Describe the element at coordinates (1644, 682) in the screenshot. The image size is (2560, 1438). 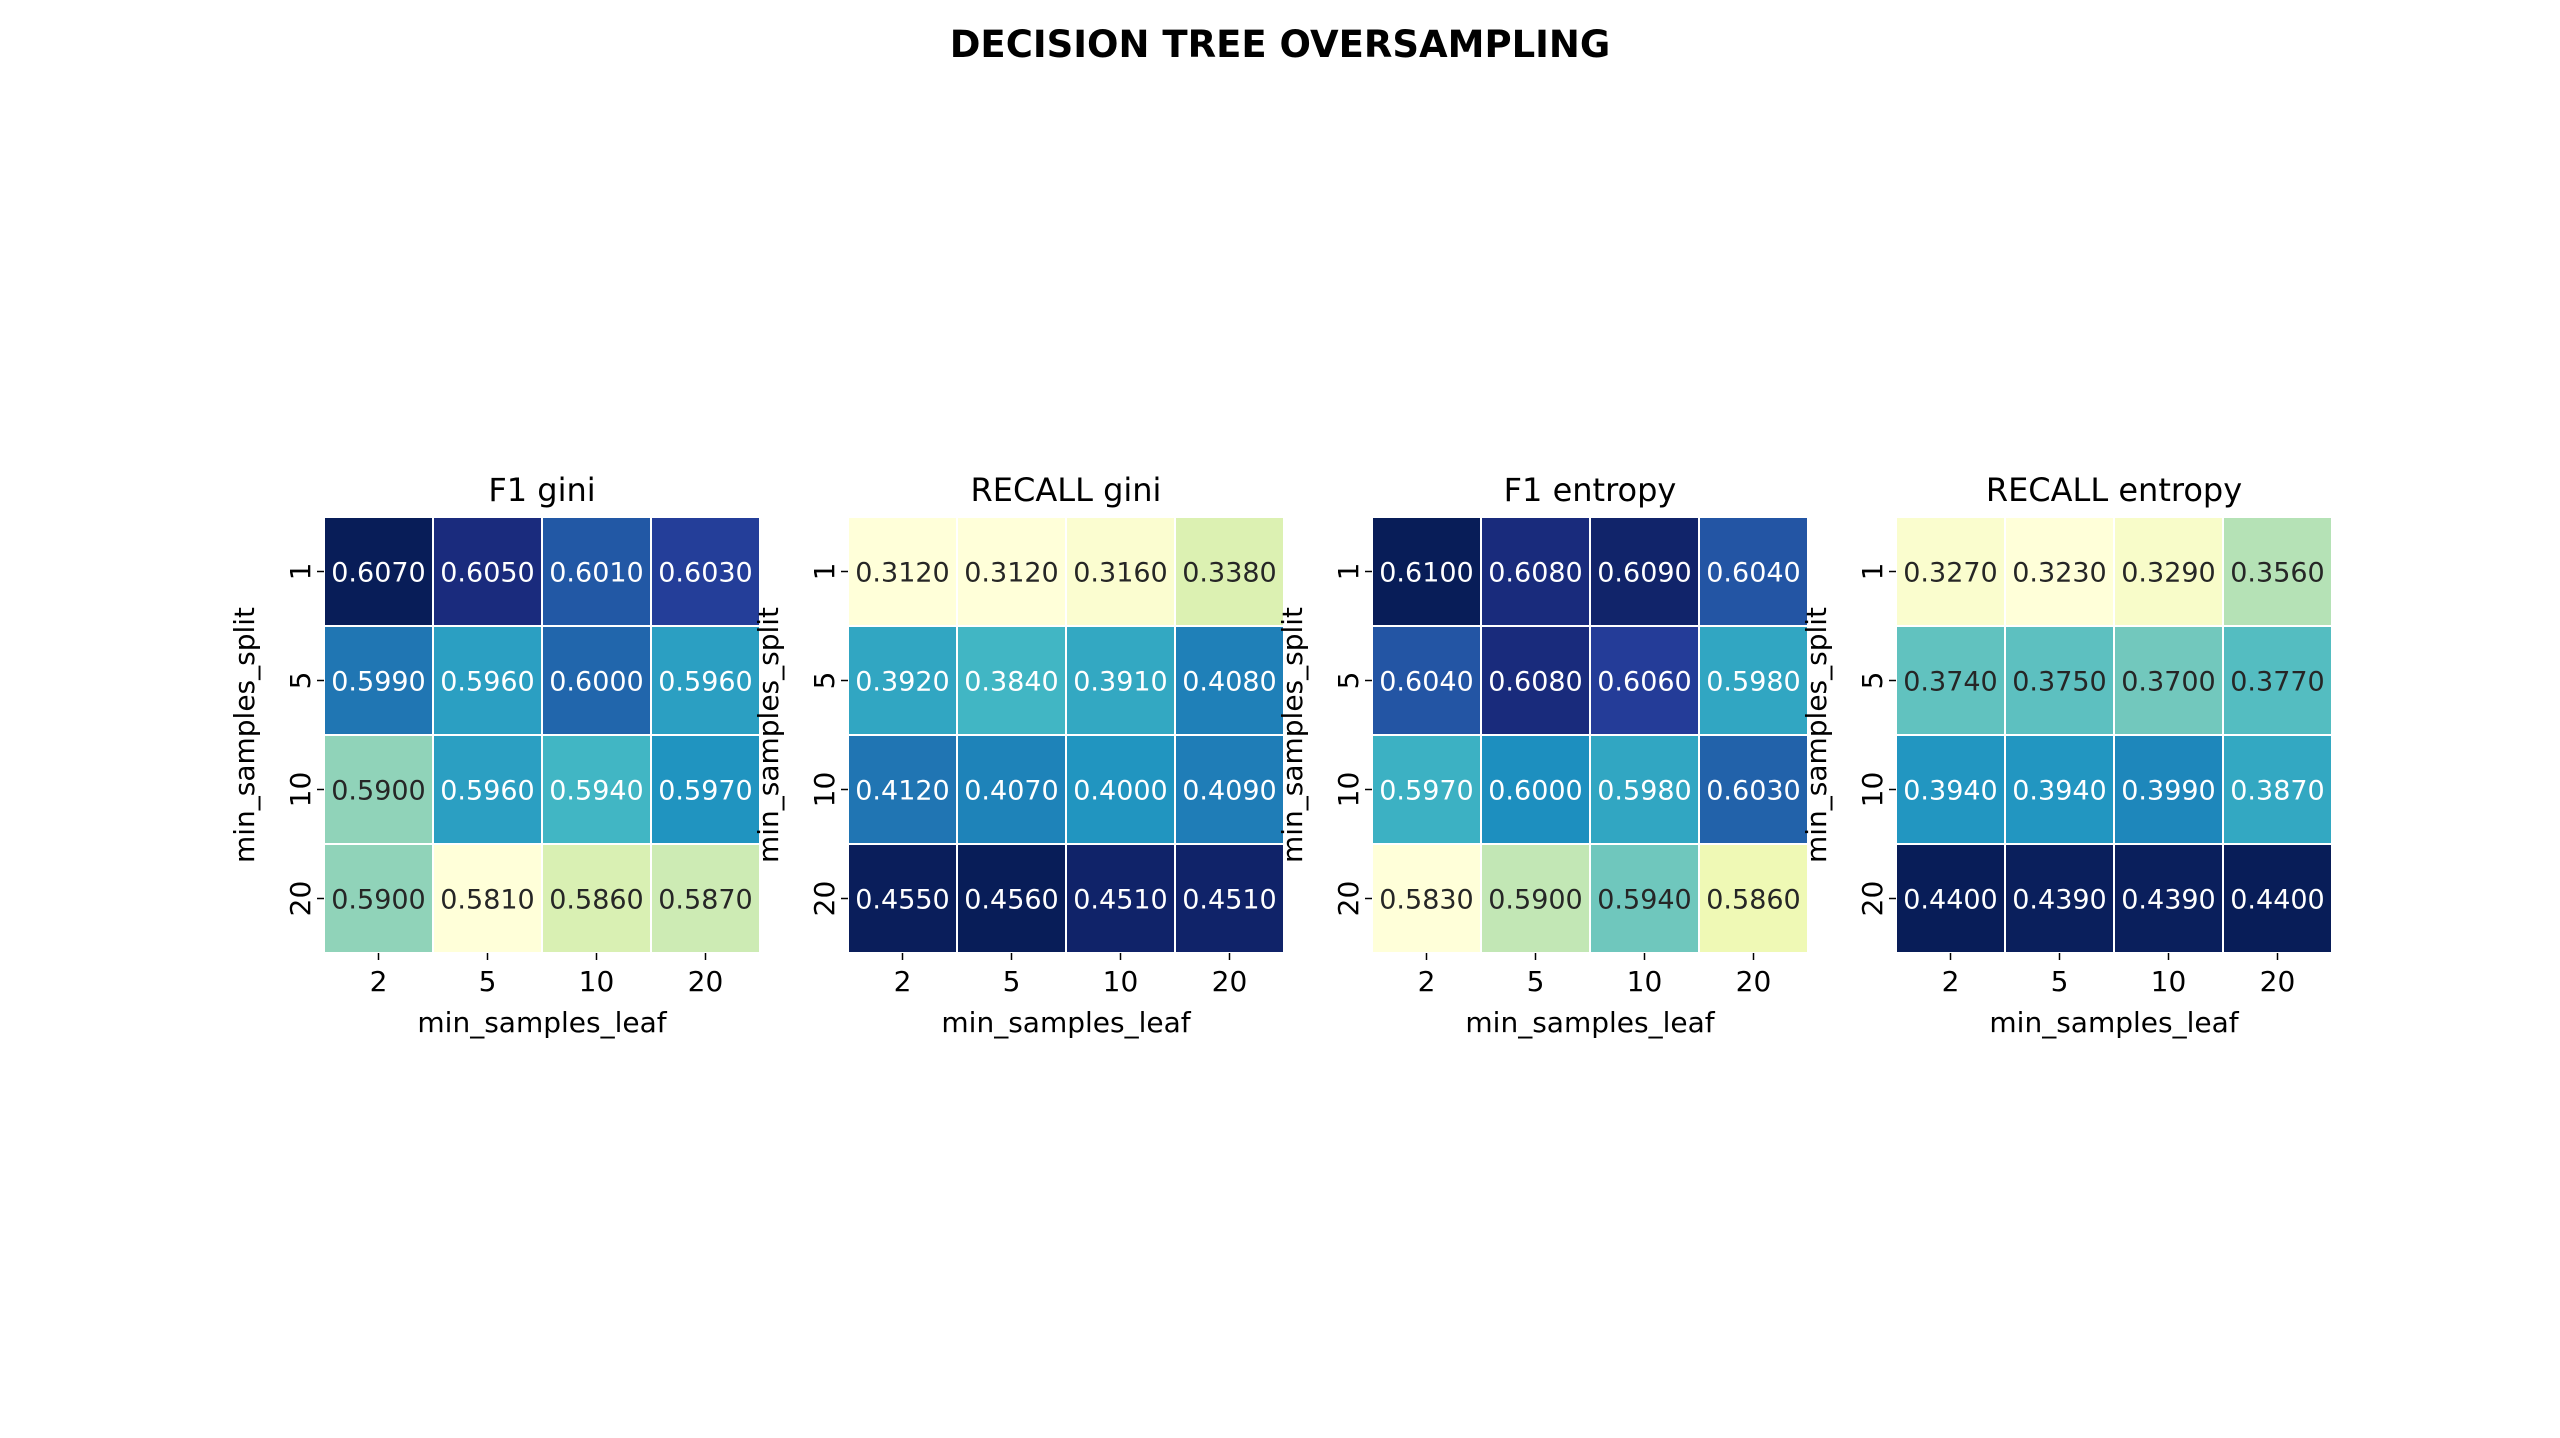
I see `cell-value-label: 0.6060` at that location.